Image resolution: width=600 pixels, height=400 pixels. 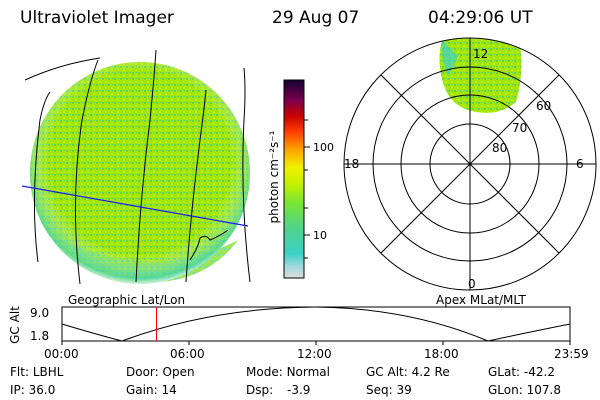 What do you see at coordinates (15, 325) in the screenshot?
I see `altitude-ylabel: GC Alt` at bounding box center [15, 325].